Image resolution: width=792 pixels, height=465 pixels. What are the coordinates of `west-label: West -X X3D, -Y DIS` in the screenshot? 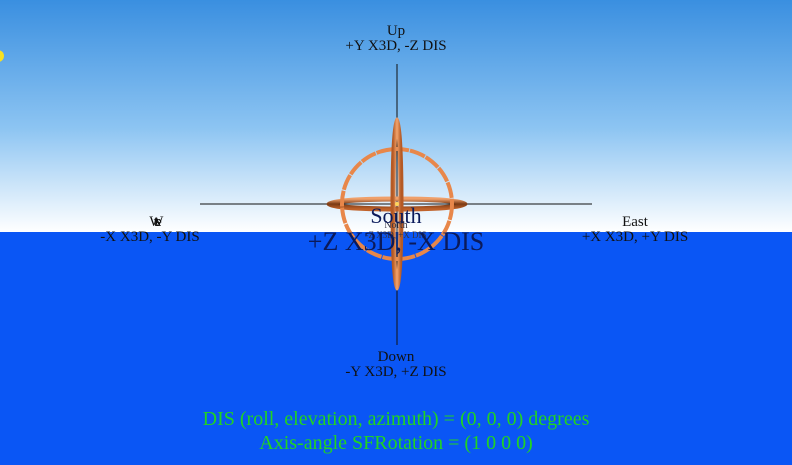 It's located at (150, 230).